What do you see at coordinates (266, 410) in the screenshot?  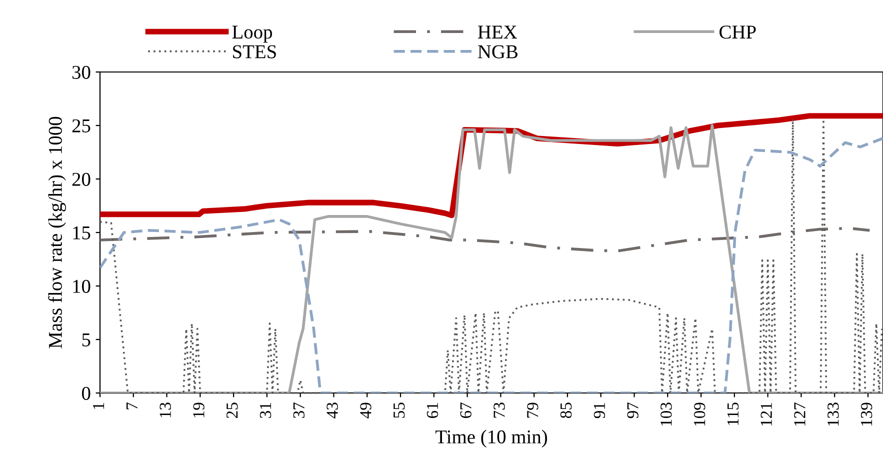 I see `x-tick-label: 31` at bounding box center [266, 410].